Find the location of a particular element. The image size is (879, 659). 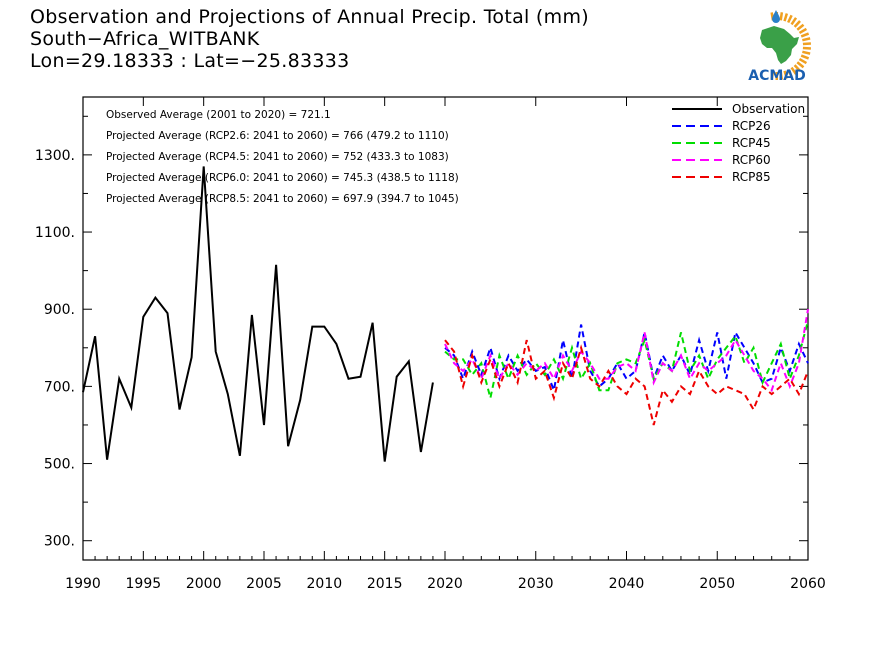

legend-label: Observation is located at coordinates (768, 109).